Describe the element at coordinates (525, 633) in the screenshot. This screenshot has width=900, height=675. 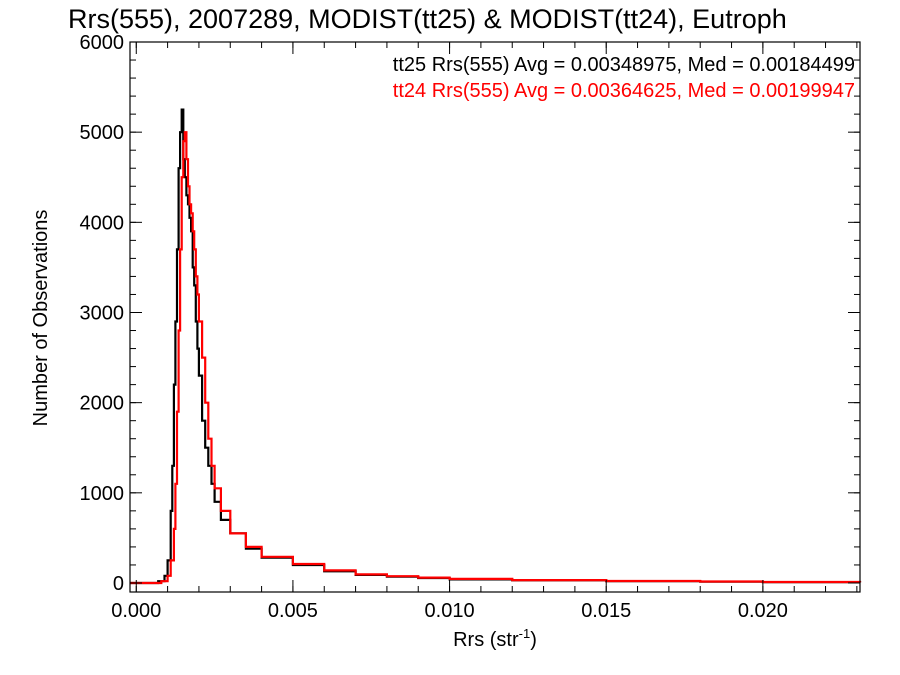
I see `x-axis-label-superscript: -1` at that location.